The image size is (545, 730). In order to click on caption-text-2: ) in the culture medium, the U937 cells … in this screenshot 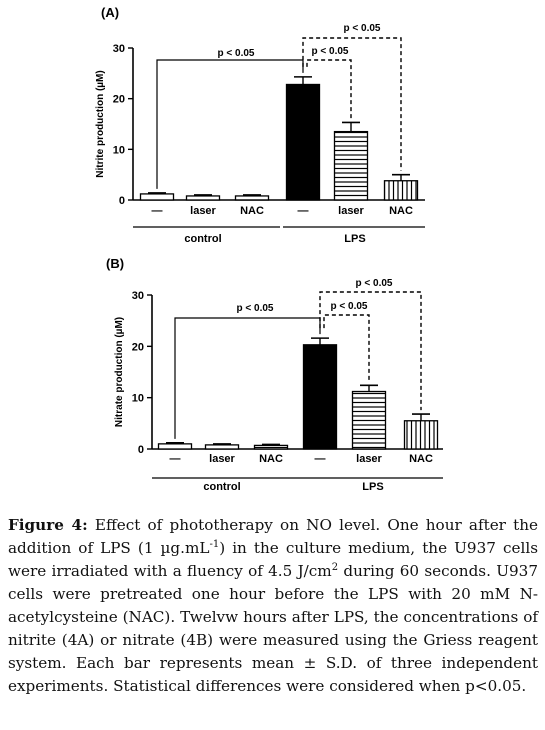, I will do `click(273, 559)`.